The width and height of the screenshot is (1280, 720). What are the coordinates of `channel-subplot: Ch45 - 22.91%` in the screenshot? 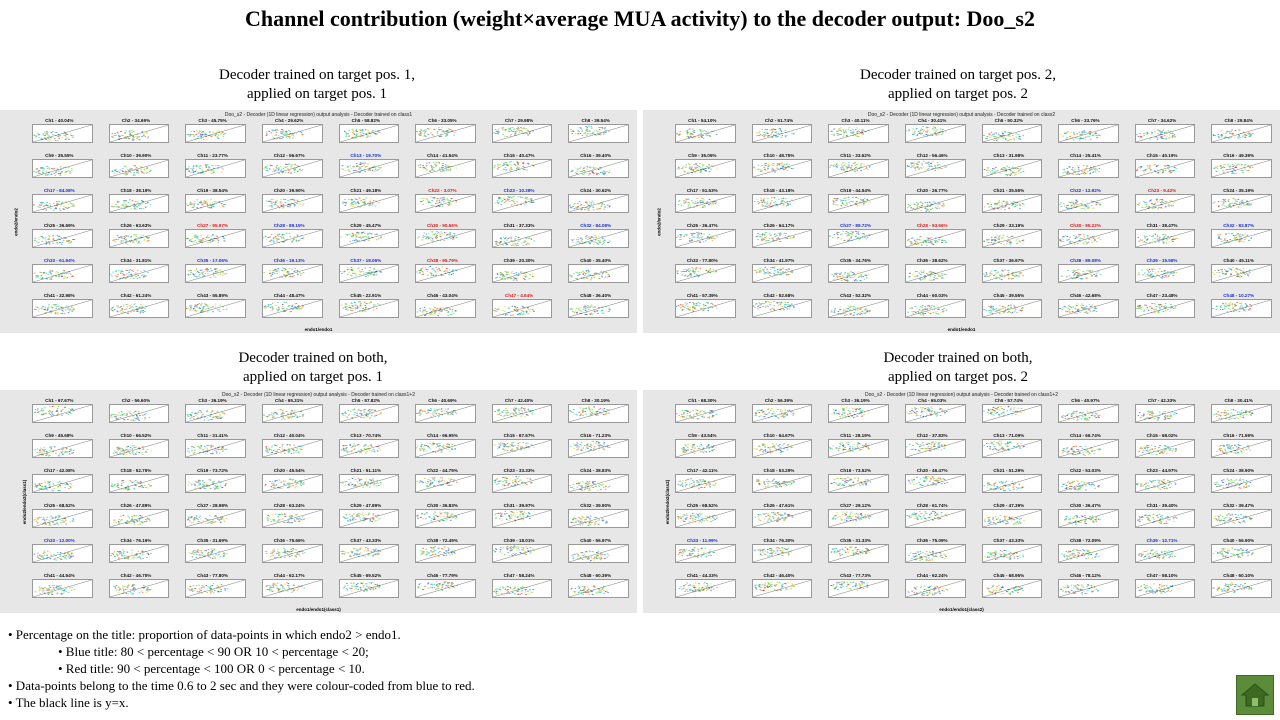 It's located at (366, 308).